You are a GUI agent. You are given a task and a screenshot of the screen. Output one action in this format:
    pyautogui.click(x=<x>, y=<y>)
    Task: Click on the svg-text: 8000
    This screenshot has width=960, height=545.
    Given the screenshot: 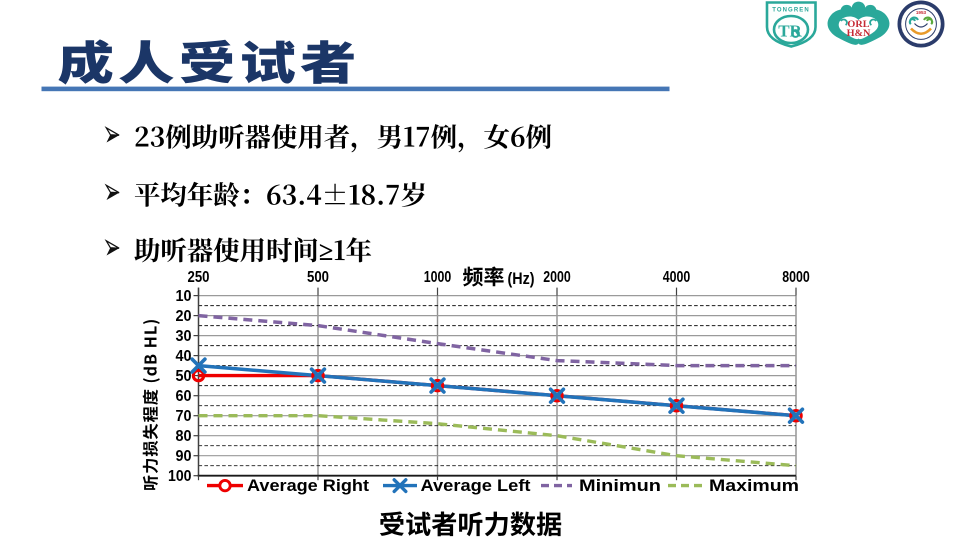 What is the action you would take?
    pyautogui.click(x=796, y=277)
    